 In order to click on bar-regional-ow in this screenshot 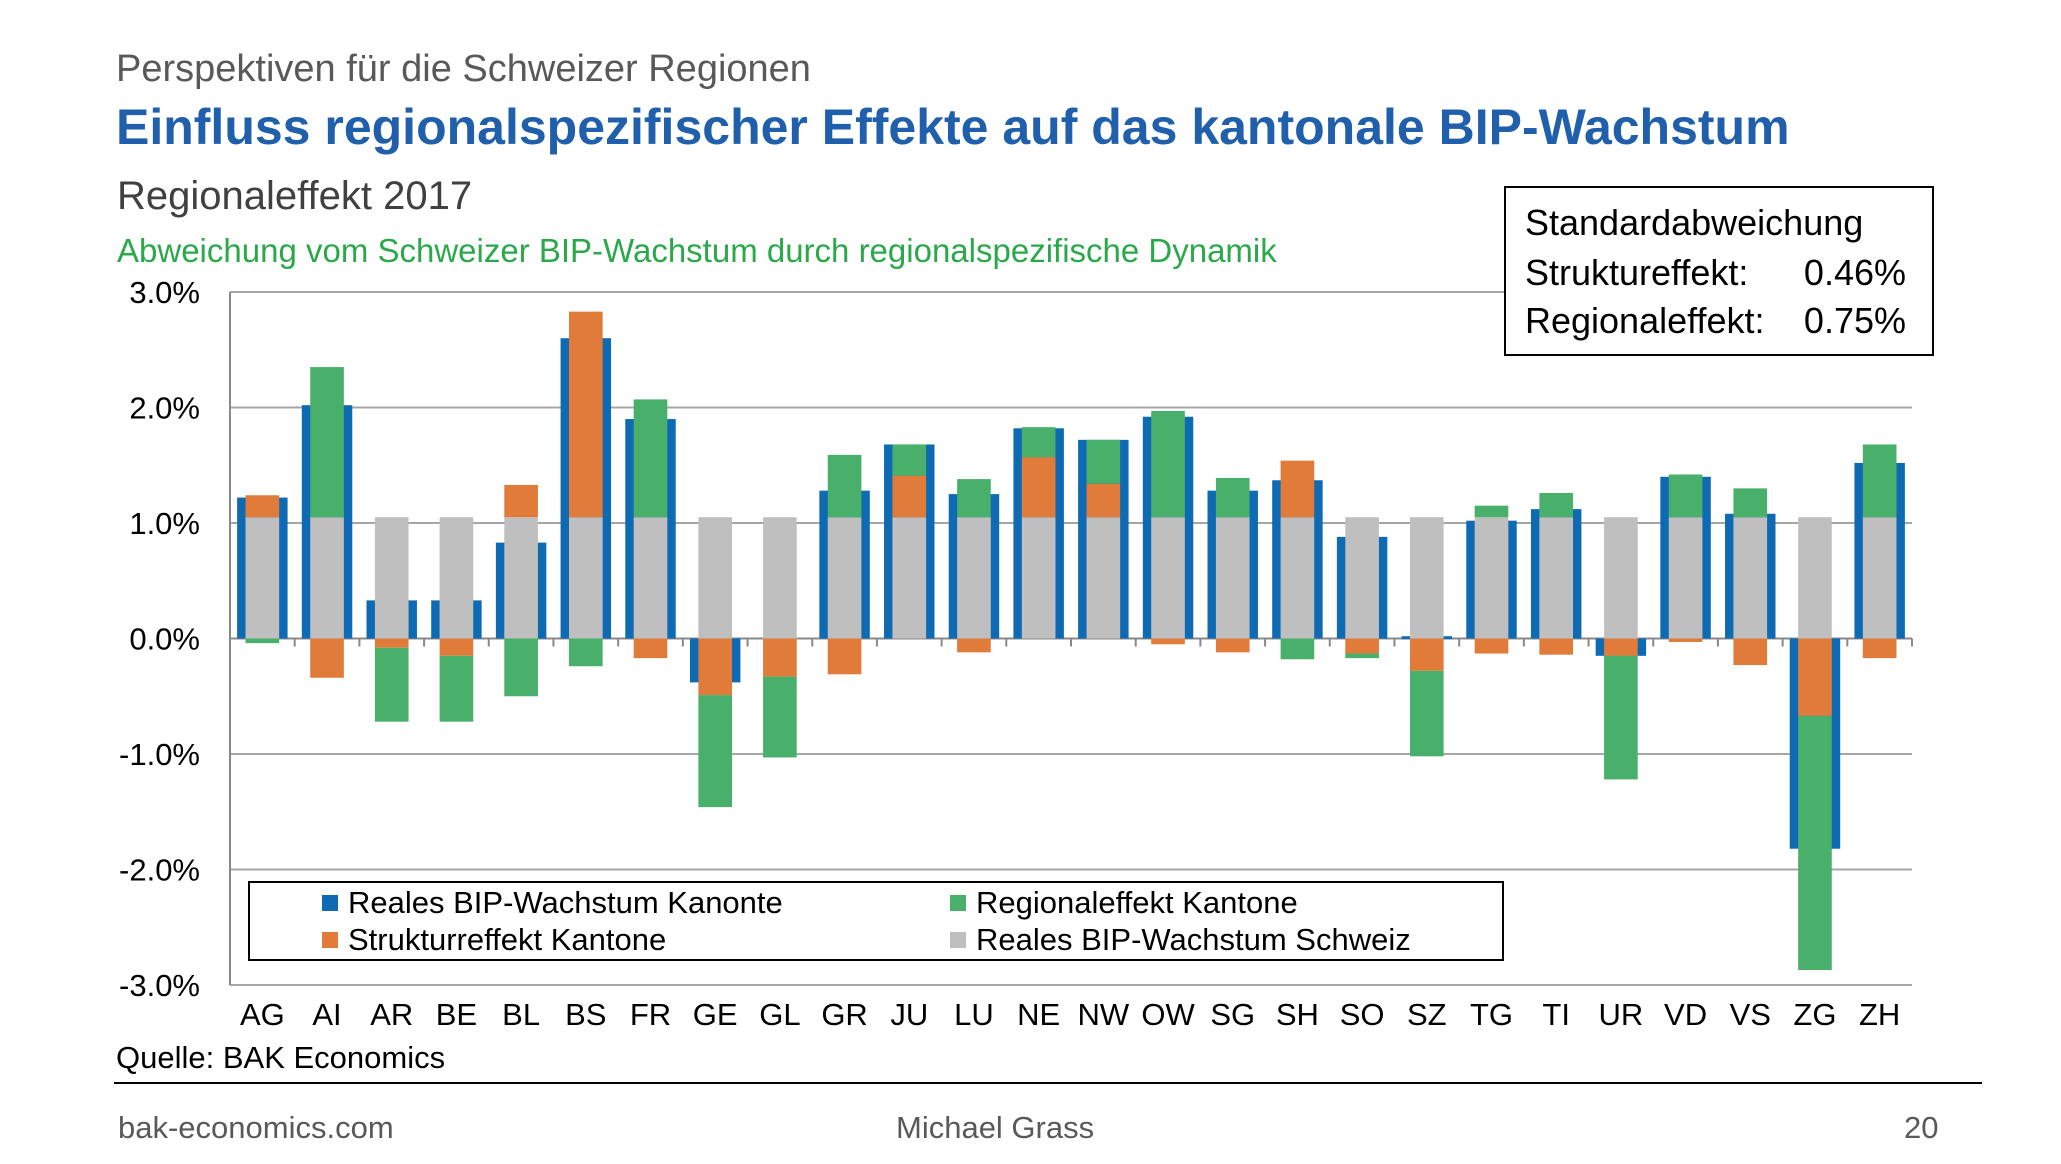, I will do `click(1168, 464)`.